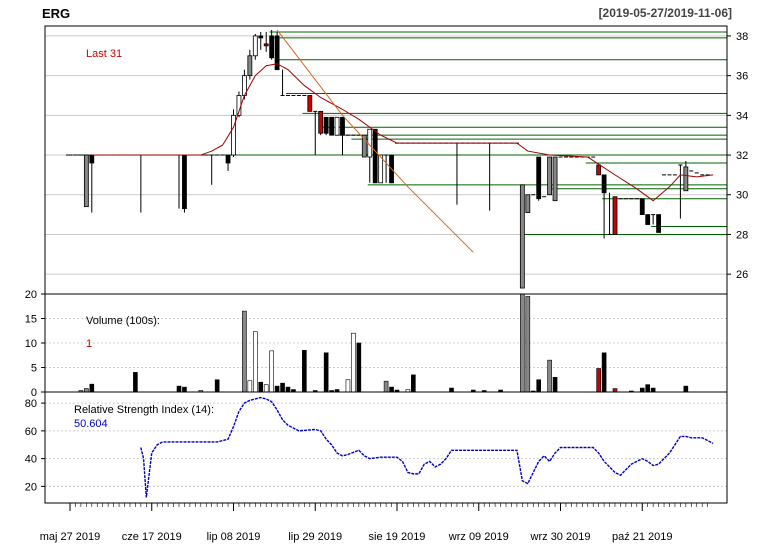  Describe the element at coordinates (34, 393) in the screenshot. I see `volume-tick-label: 0` at that location.